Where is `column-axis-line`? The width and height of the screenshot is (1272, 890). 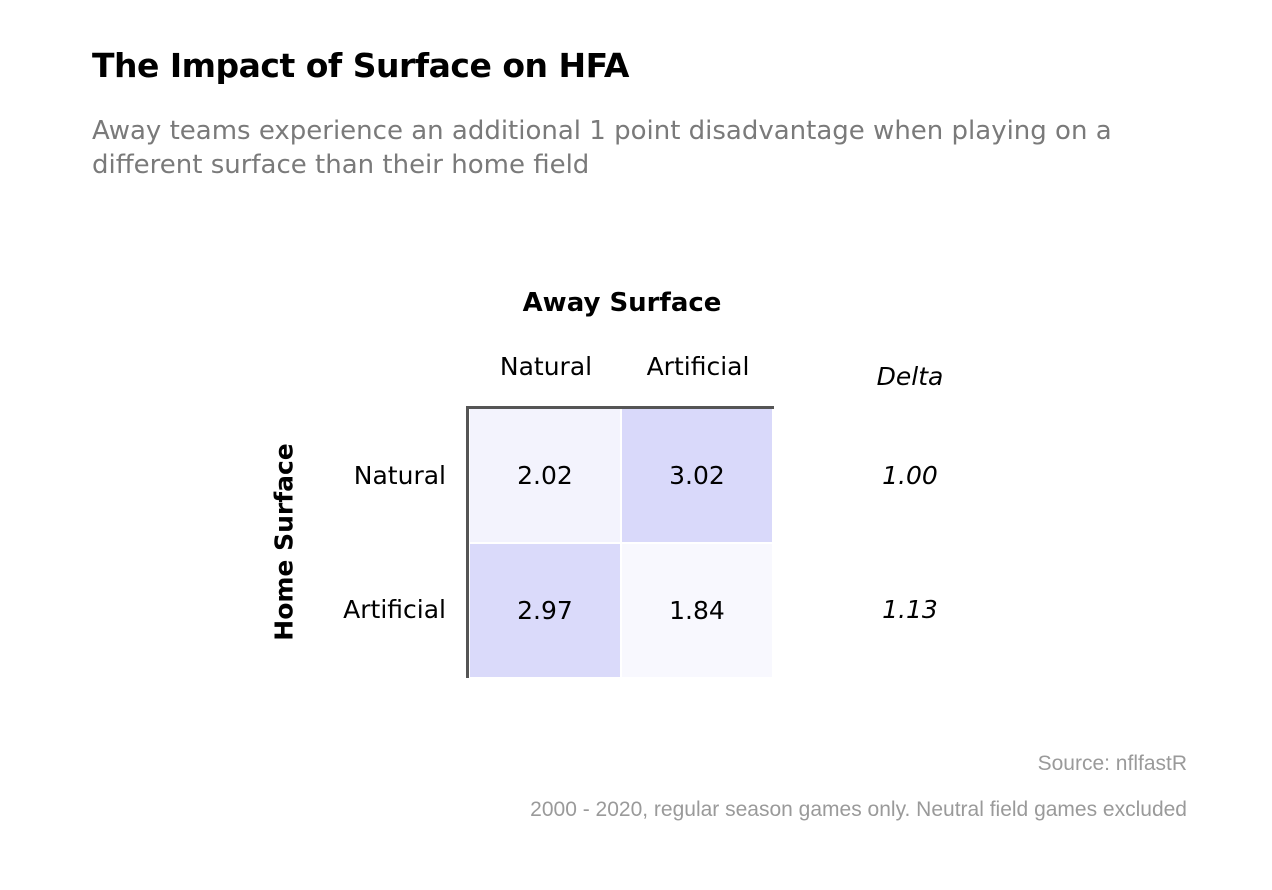 column-axis-line is located at coordinates (620, 407).